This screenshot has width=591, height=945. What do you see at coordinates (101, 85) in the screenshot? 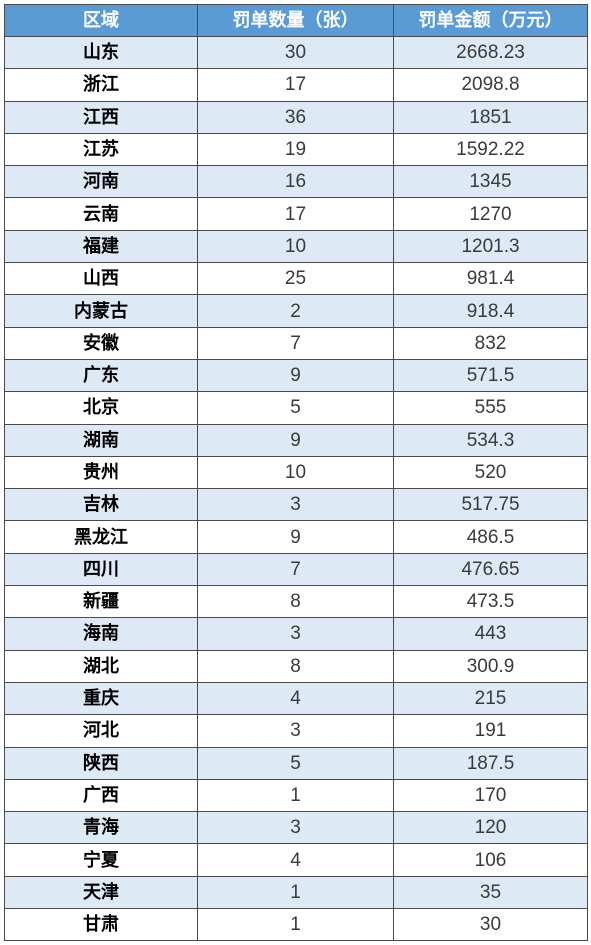
I see `cell-region: 浙江` at bounding box center [101, 85].